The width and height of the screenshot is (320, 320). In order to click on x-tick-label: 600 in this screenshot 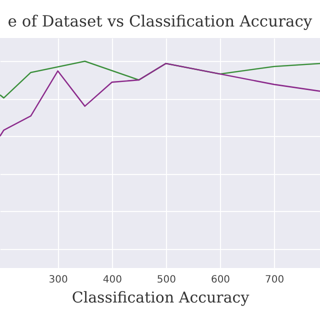, I will do `click(220, 280)`.